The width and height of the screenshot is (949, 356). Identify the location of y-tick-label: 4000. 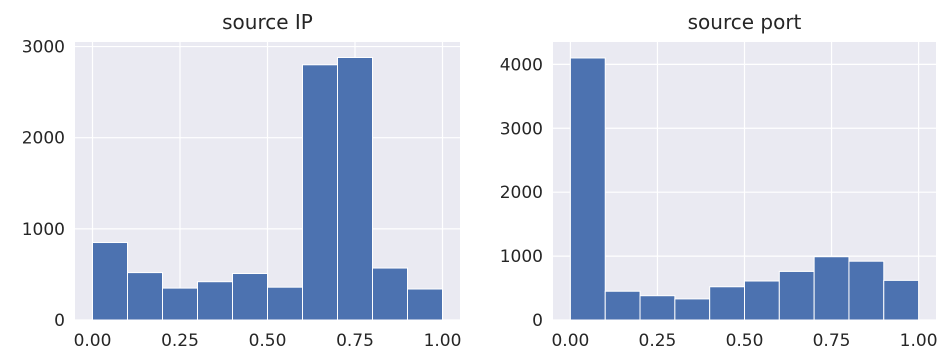
(521, 65).